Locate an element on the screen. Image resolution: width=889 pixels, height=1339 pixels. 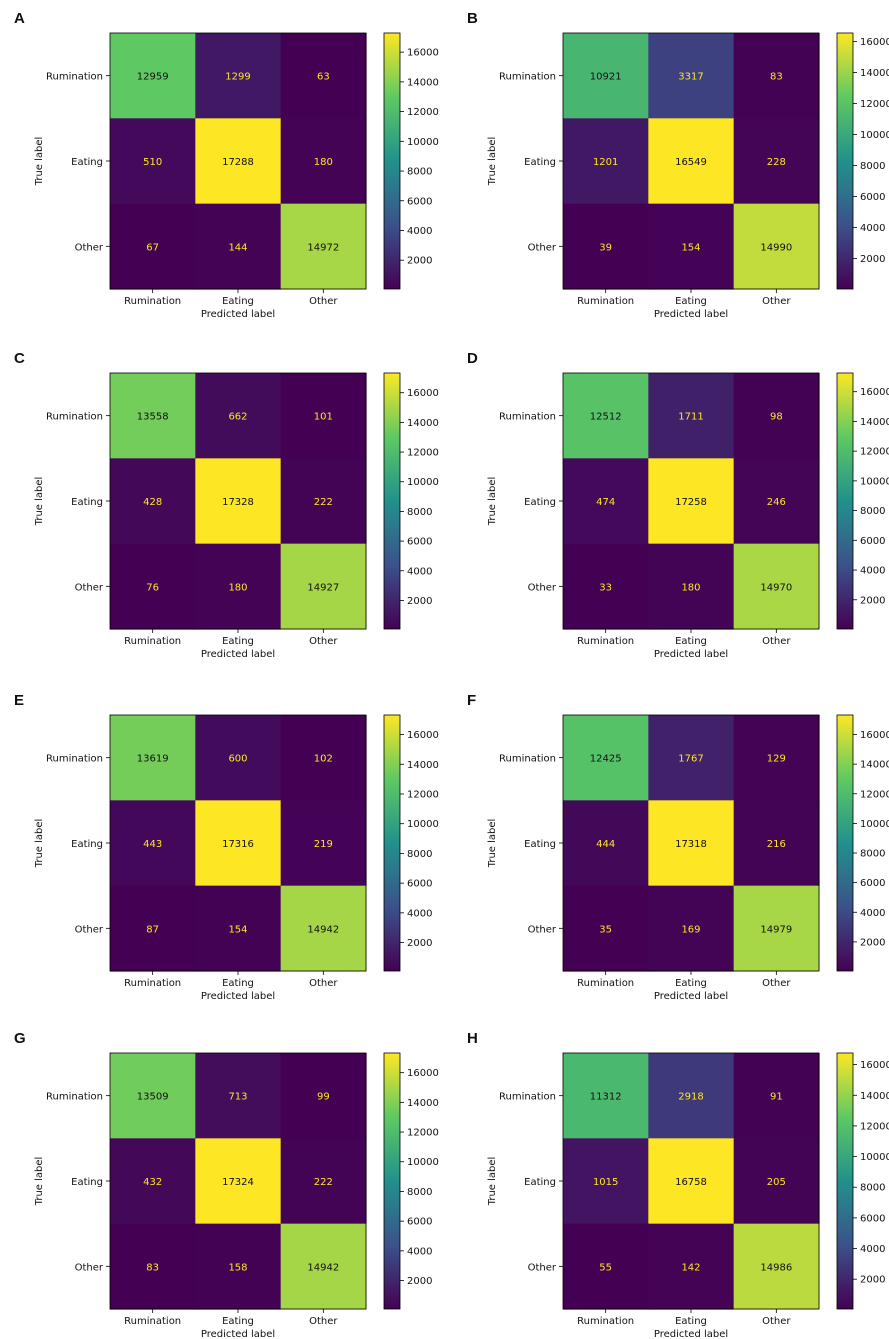
cell-value-r1-c0: 510 is located at coordinates (152, 162).